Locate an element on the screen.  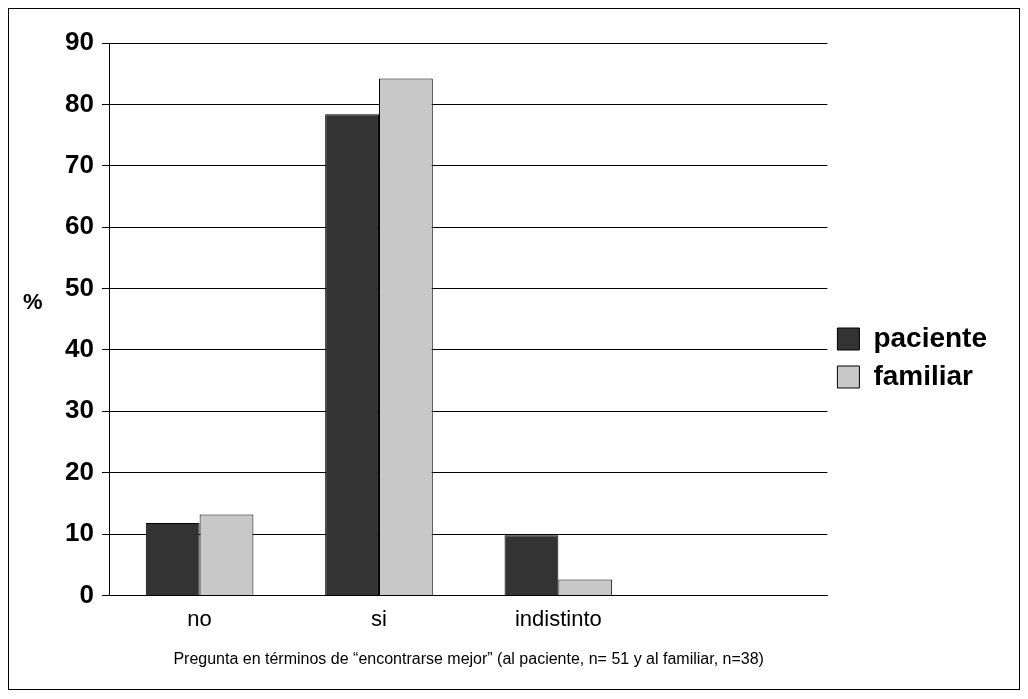
x-tick-label: no is located at coordinates (199, 618).